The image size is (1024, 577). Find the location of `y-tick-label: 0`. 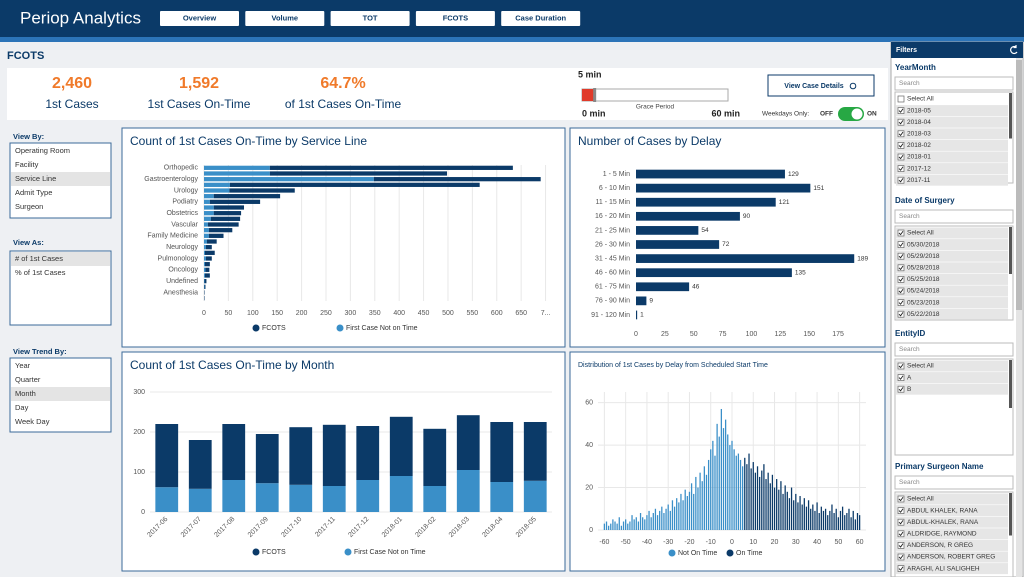

y-tick-label: 0 is located at coordinates (591, 530).